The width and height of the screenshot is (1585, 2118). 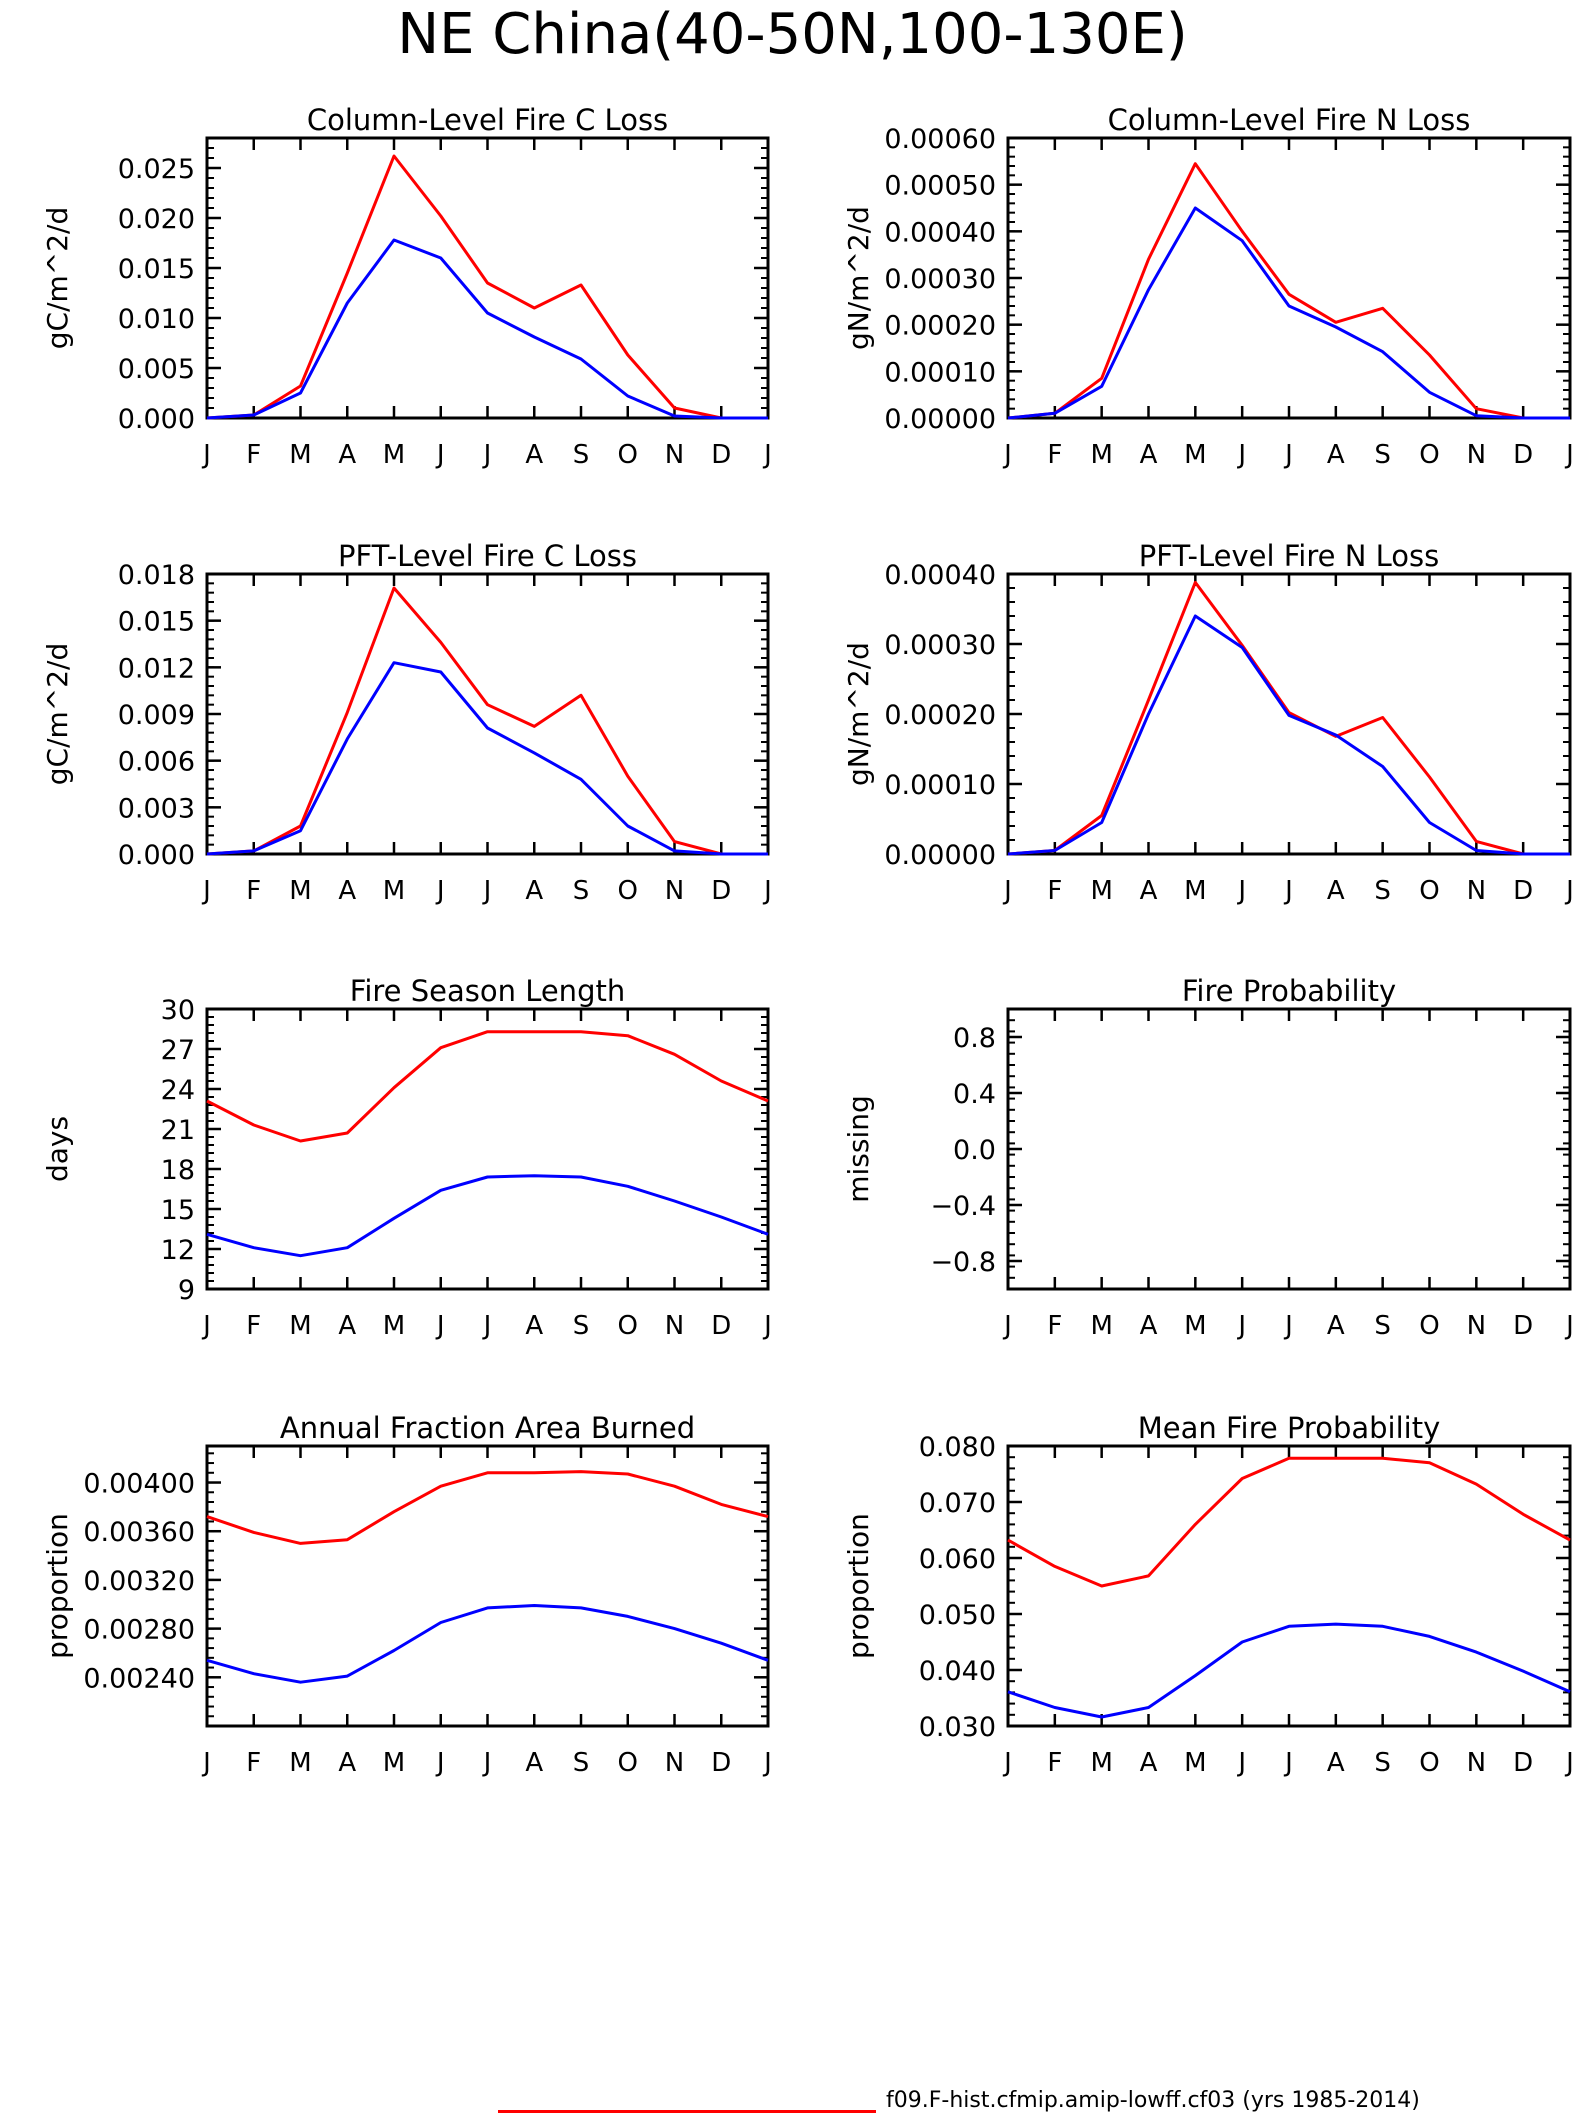 I want to click on panel-title: PFT-Level Fire N Loss, so click(x=1289, y=556).